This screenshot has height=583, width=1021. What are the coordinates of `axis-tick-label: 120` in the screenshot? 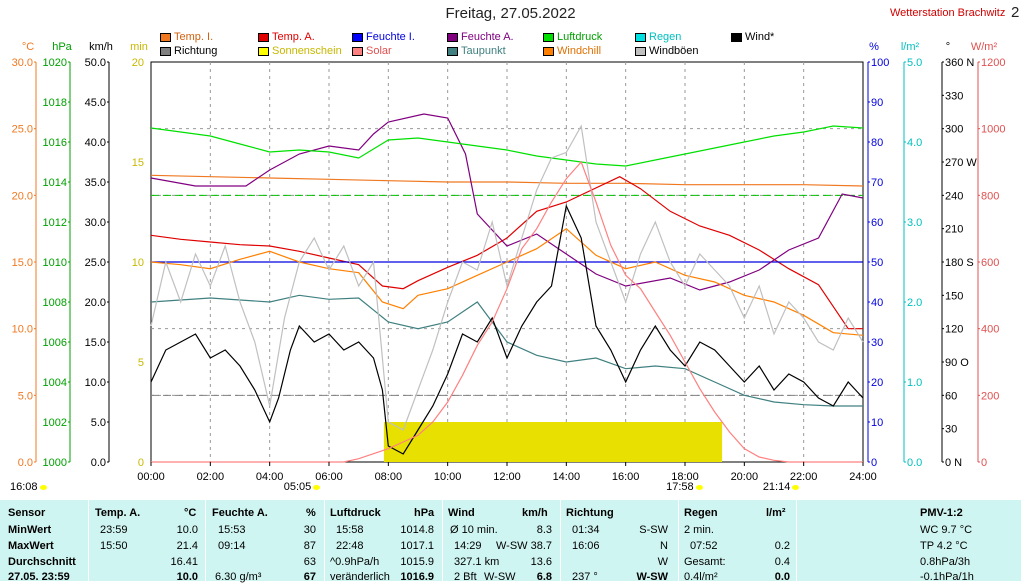 It's located at (954, 330).